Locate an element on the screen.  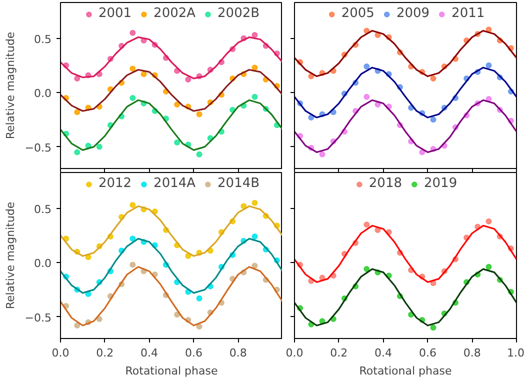
legend-label: 2019 is located at coordinates (441, 183).